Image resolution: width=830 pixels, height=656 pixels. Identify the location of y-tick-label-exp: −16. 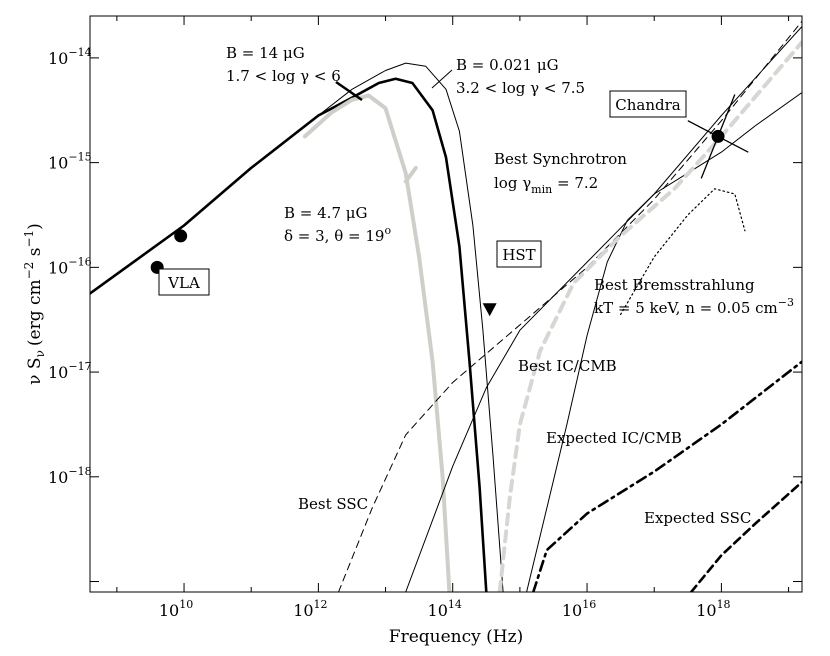
(79, 261).